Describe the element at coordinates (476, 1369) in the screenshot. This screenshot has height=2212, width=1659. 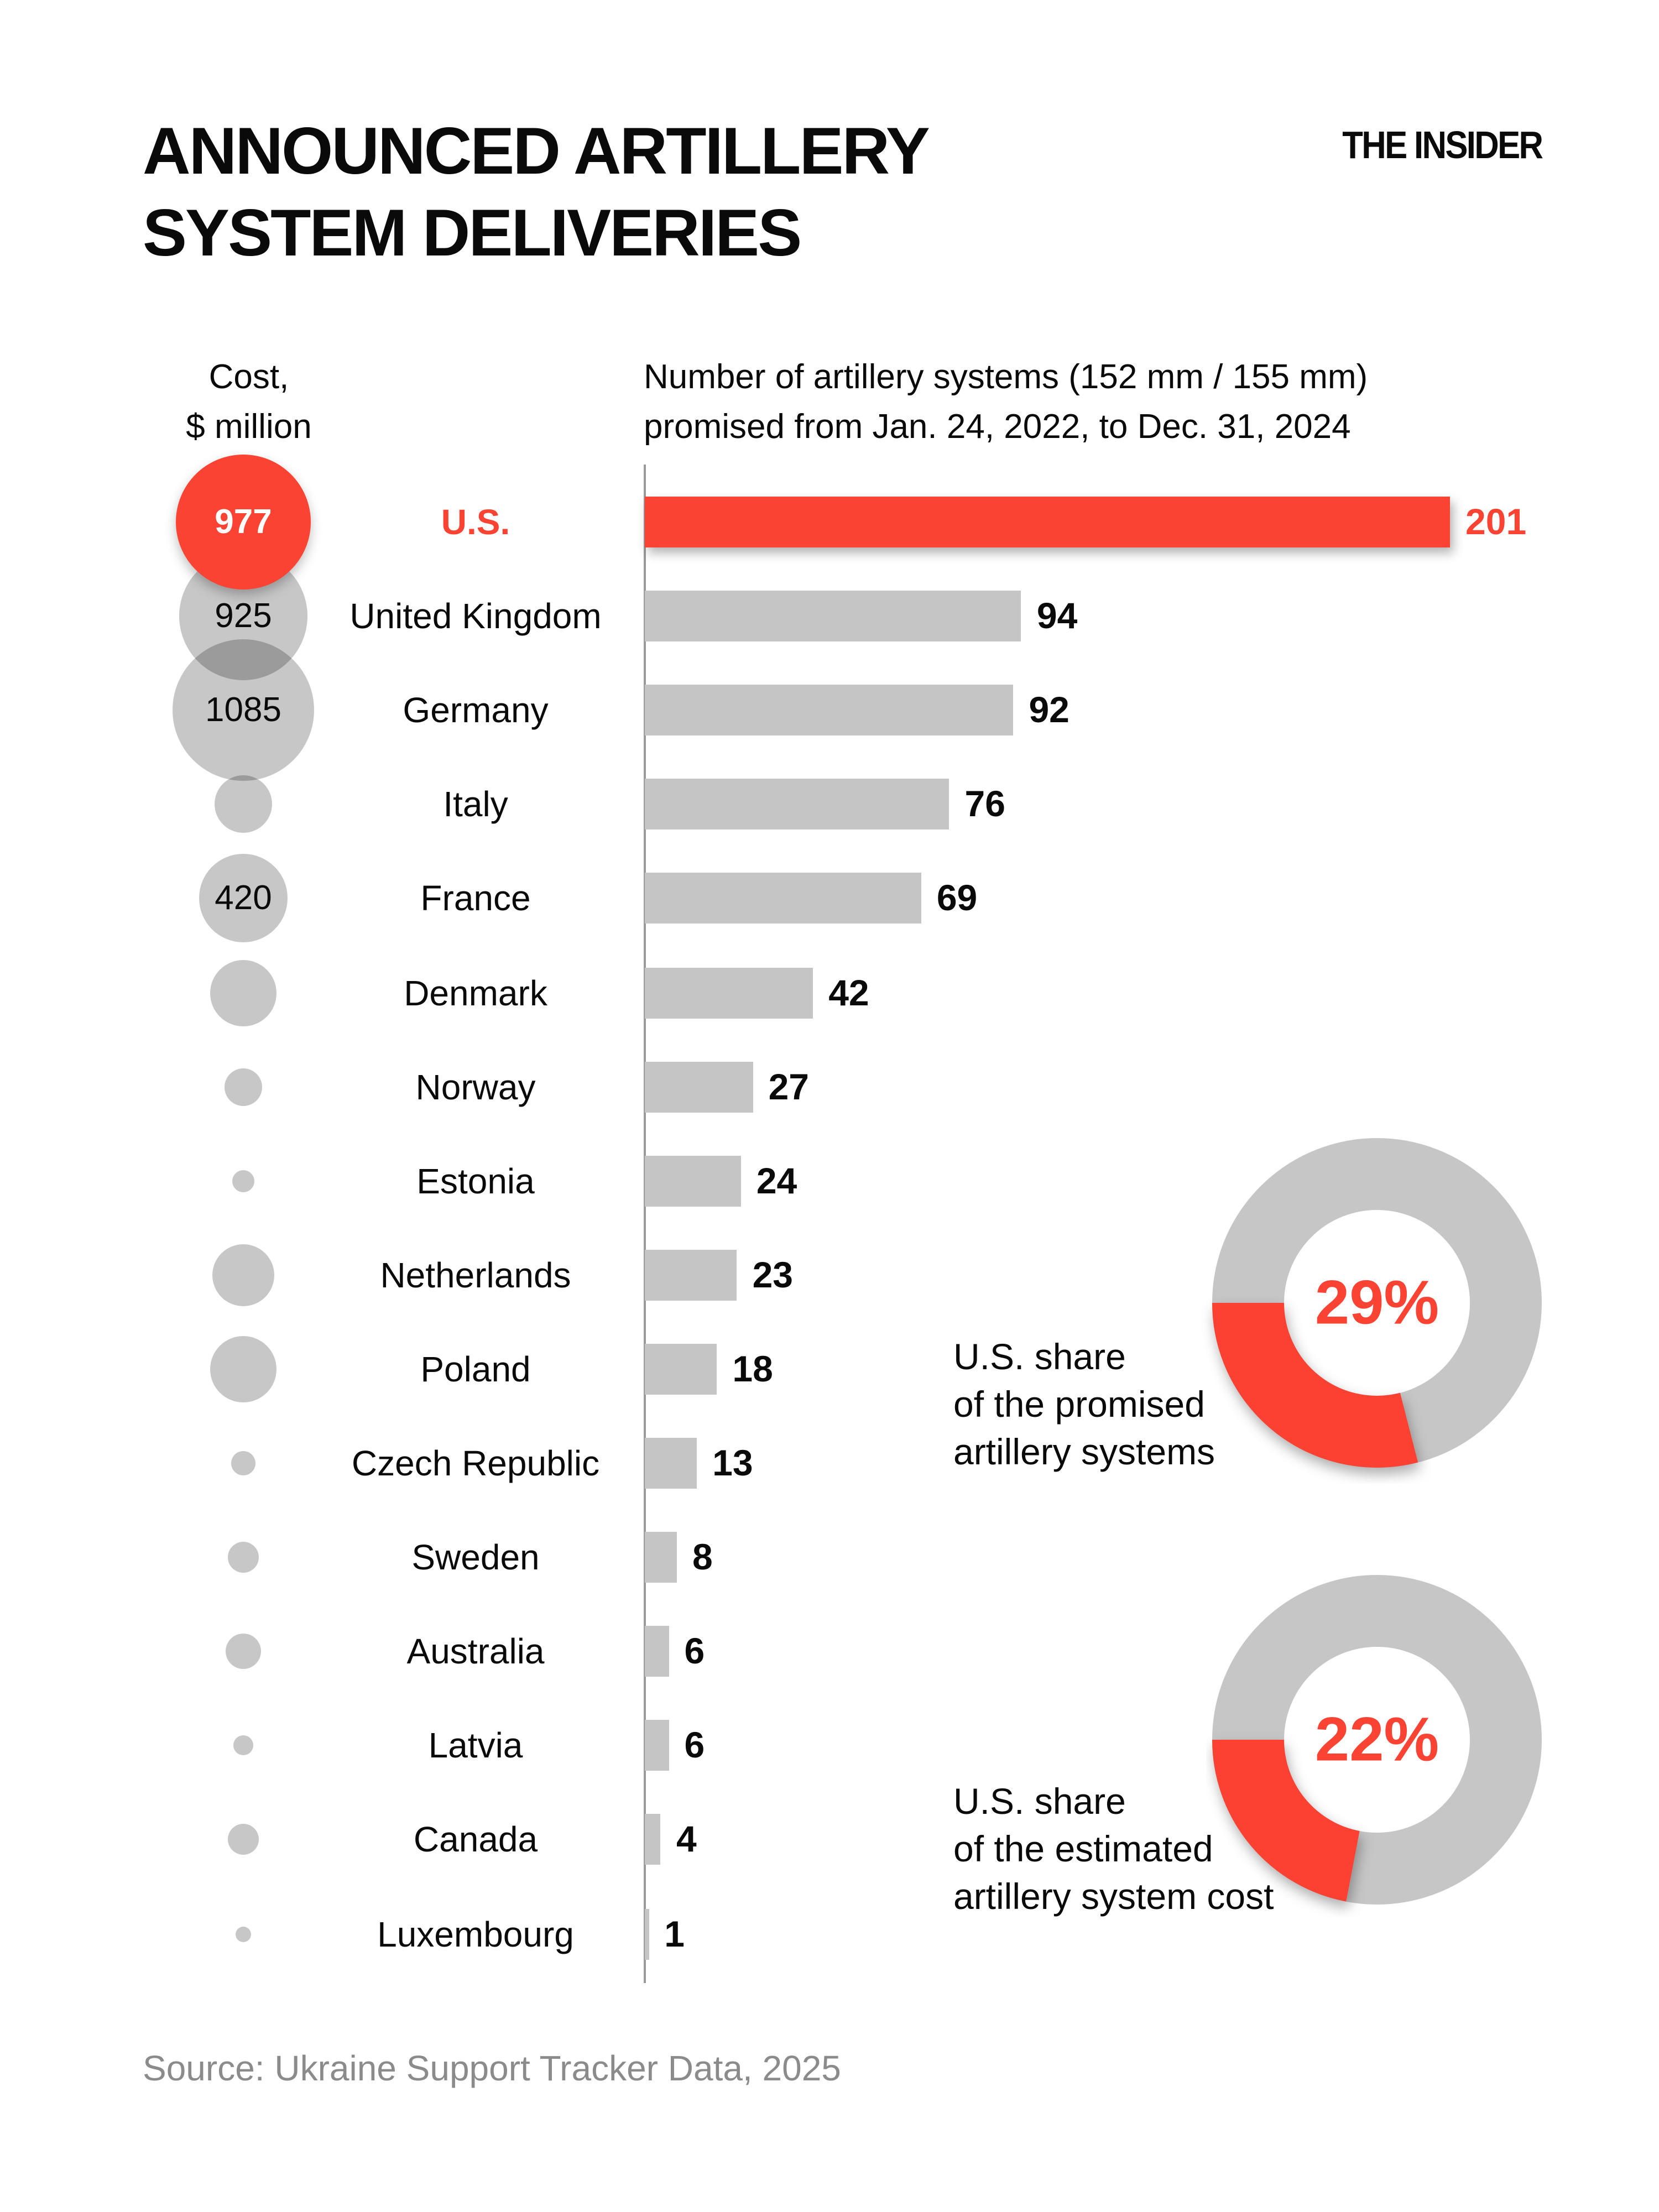
I see `country-label: Poland` at that location.